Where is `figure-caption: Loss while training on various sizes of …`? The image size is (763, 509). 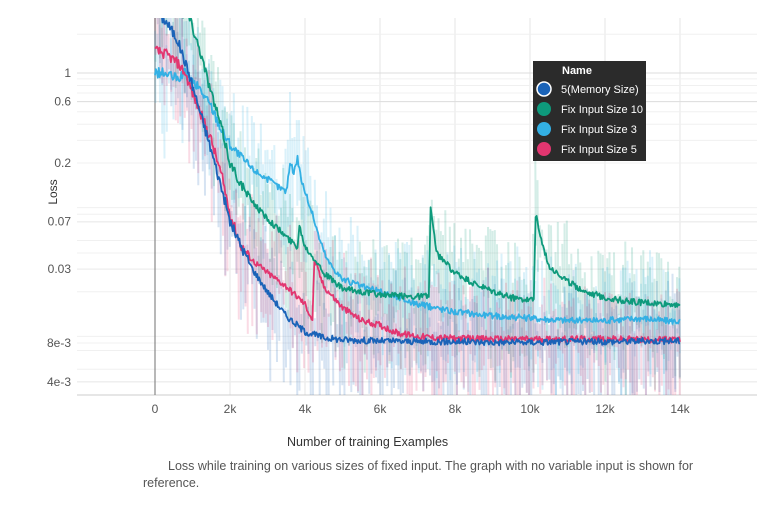 figure-caption: Loss while training on various sizes of … is located at coordinates (418, 474).